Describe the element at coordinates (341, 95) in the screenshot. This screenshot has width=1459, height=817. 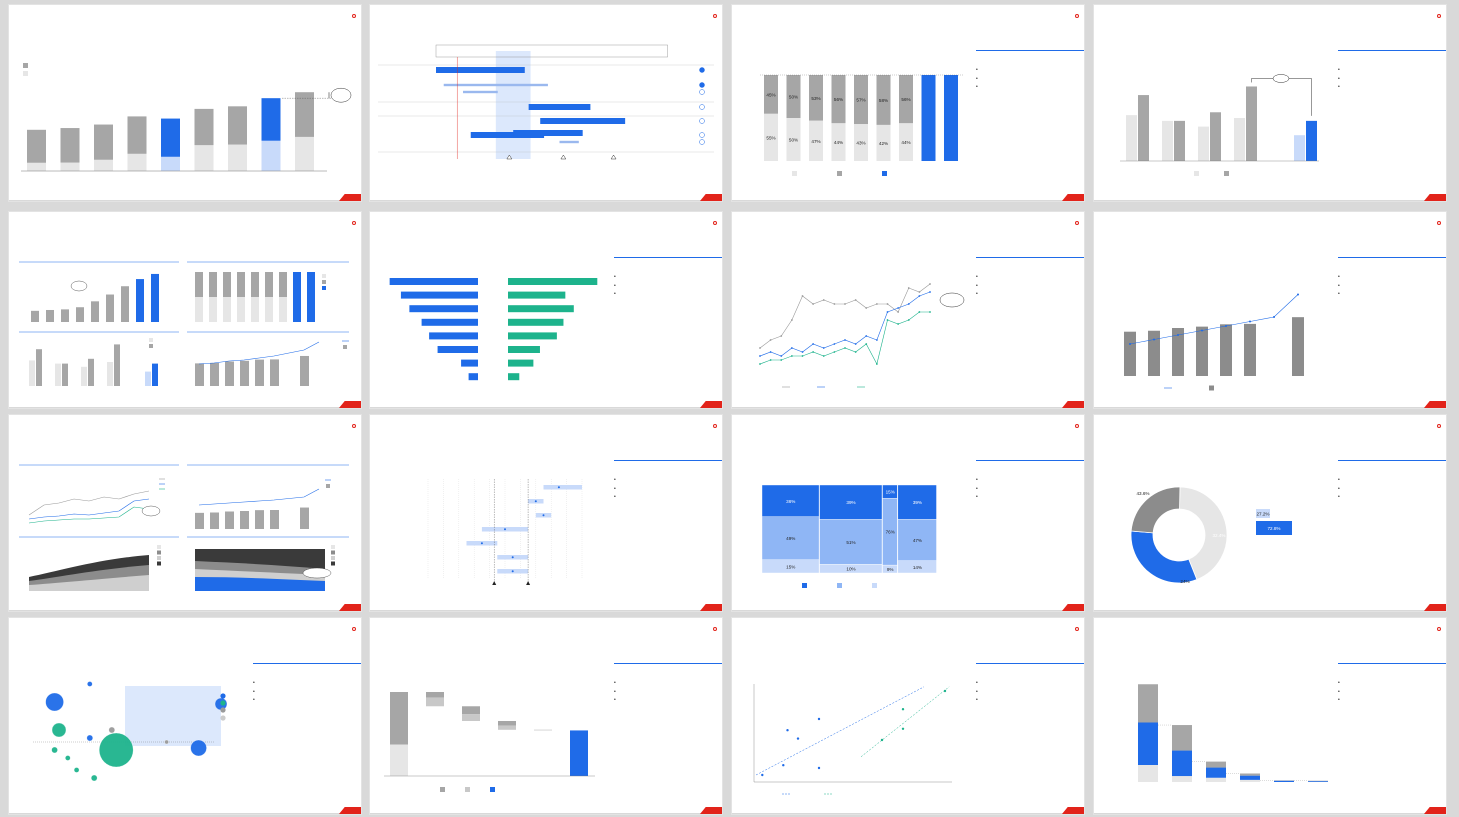
I see `difference-callout` at that location.